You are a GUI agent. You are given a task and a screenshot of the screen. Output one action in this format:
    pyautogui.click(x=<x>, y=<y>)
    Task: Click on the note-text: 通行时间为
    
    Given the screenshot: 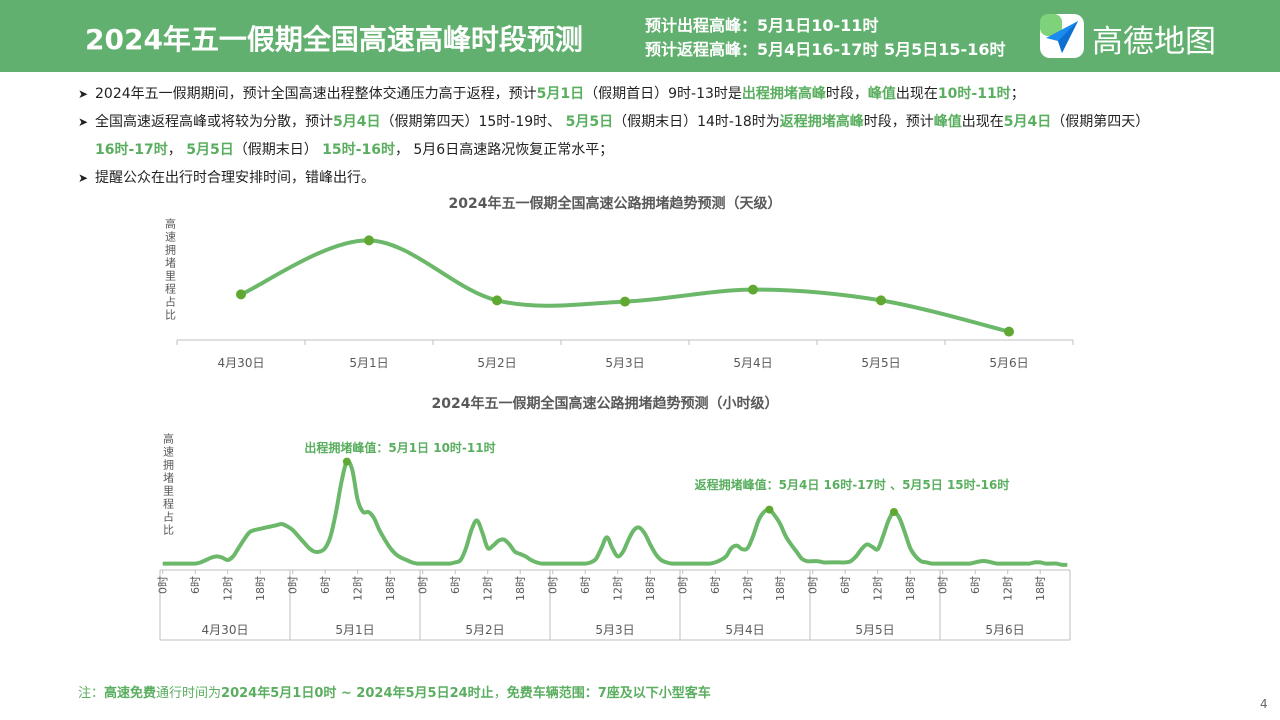 What is the action you would take?
    pyautogui.click(x=189, y=693)
    